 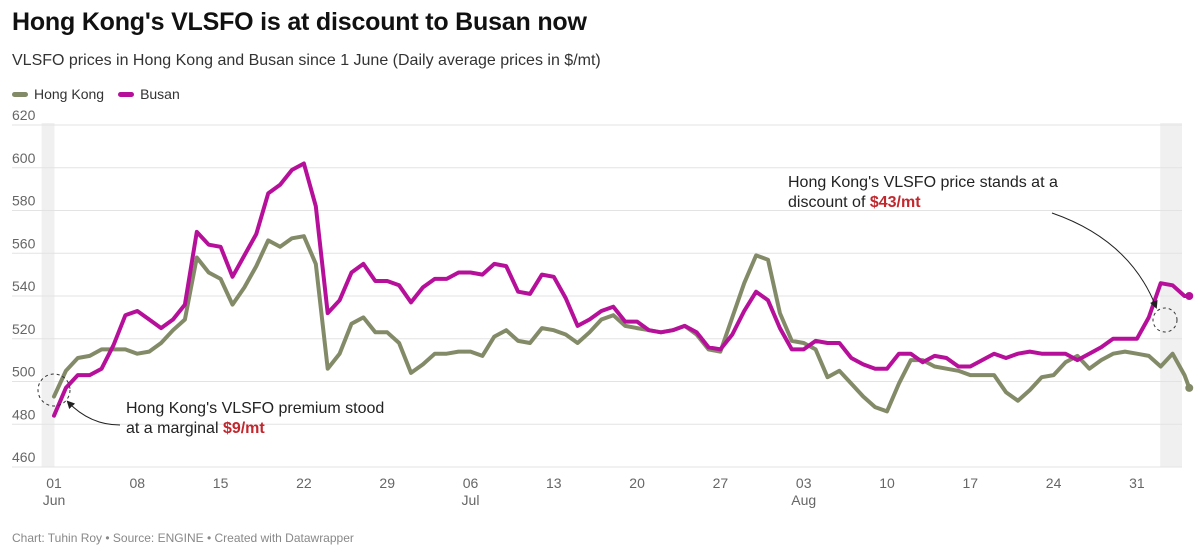 I want to click on y-tick-label-540: 540, so click(x=24, y=286).